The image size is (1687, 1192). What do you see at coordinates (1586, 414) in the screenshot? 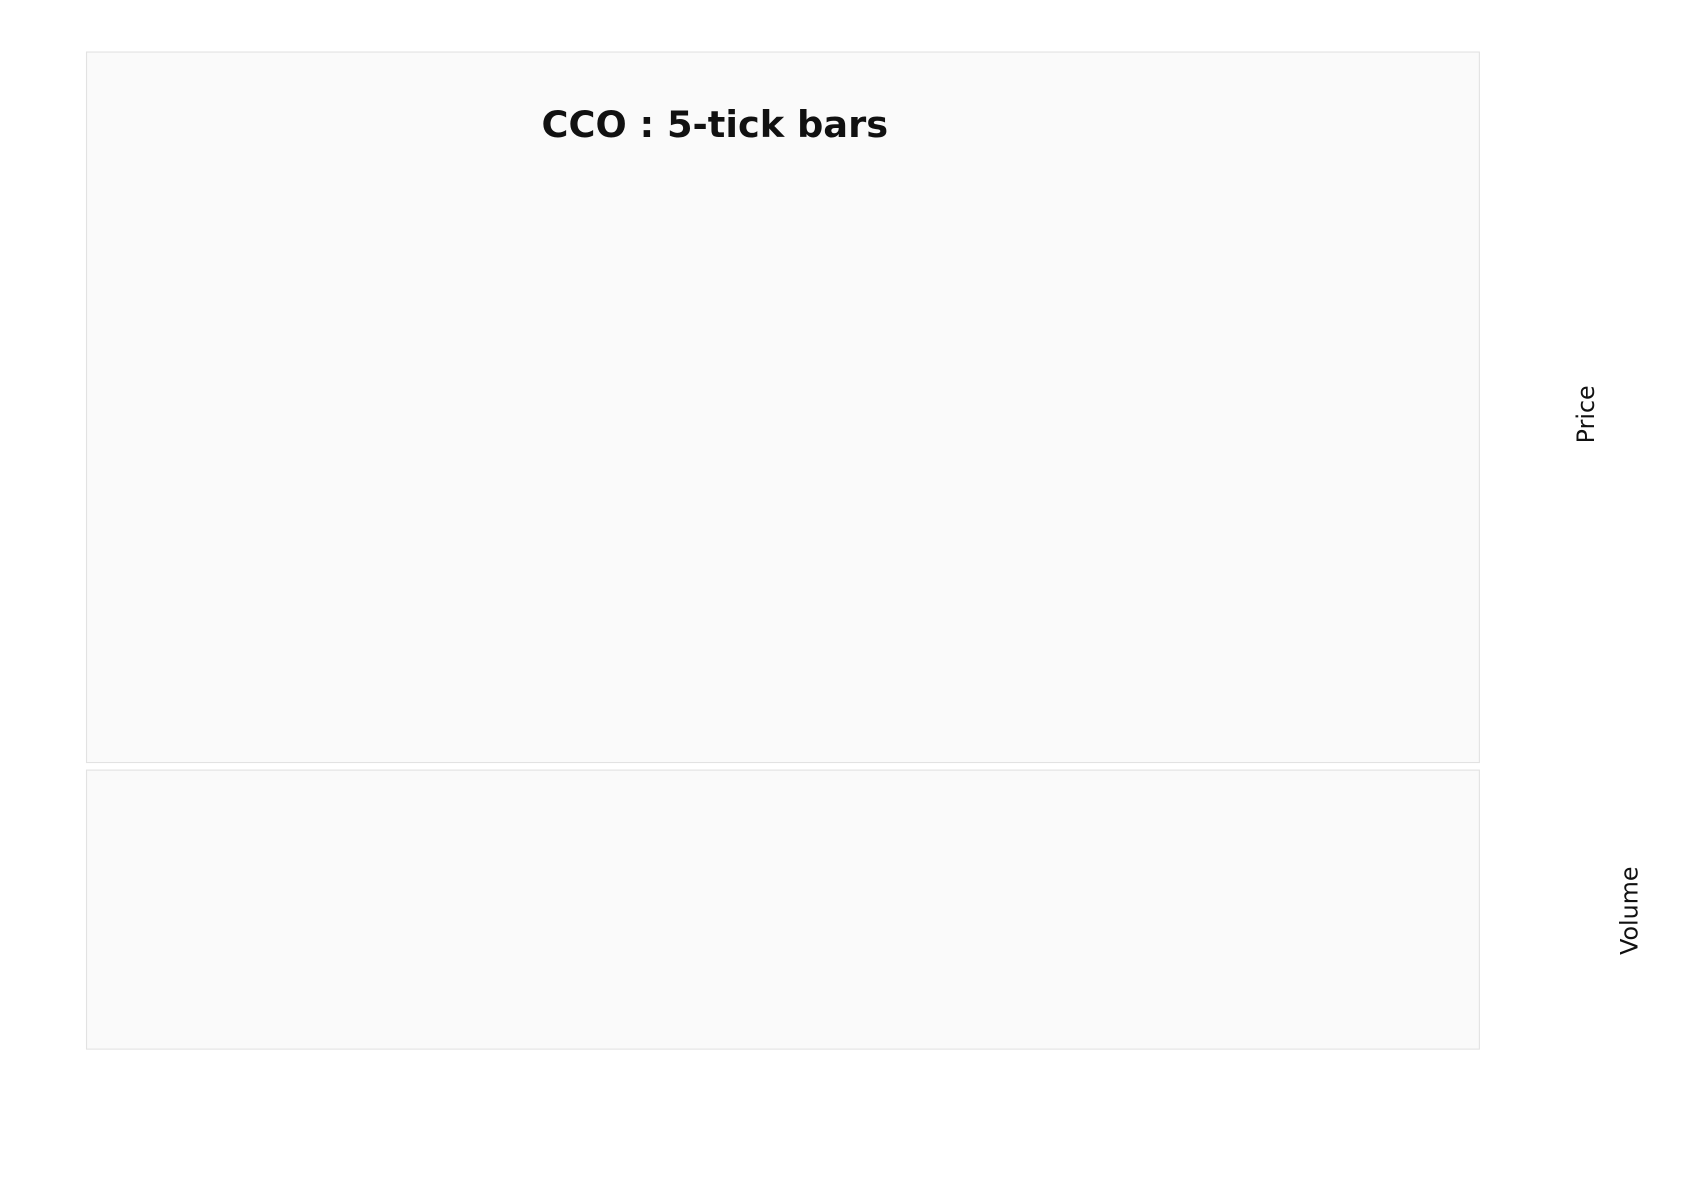
I see `y-axis-label: Price` at bounding box center [1586, 414].